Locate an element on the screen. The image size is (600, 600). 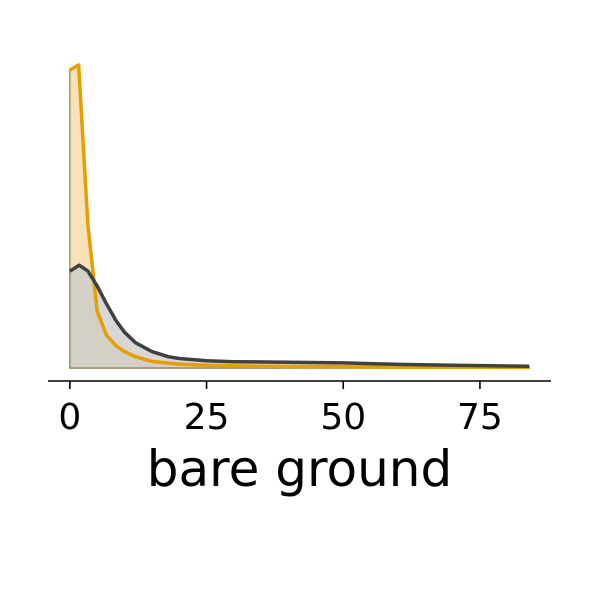
x-tick-label: 75 is located at coordinates (480, 417).